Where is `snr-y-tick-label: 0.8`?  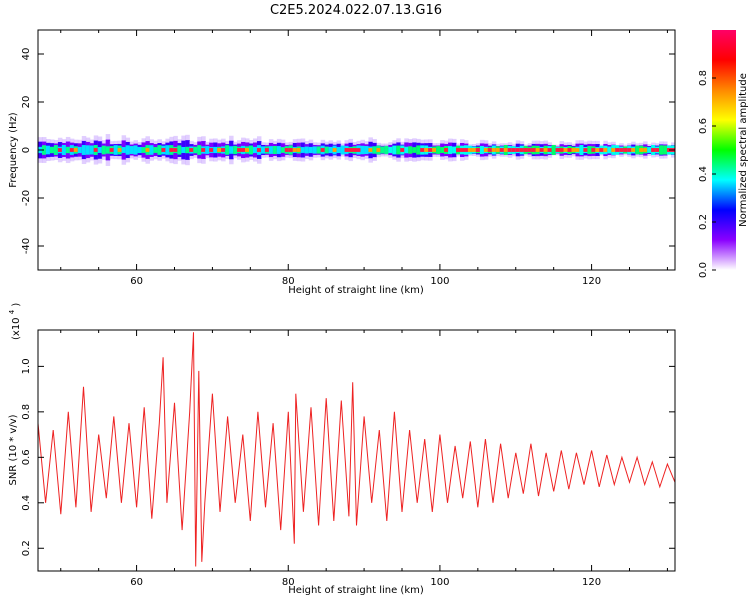 snr-y-tick-label: 0.8 is located at coordinates (26, 412).